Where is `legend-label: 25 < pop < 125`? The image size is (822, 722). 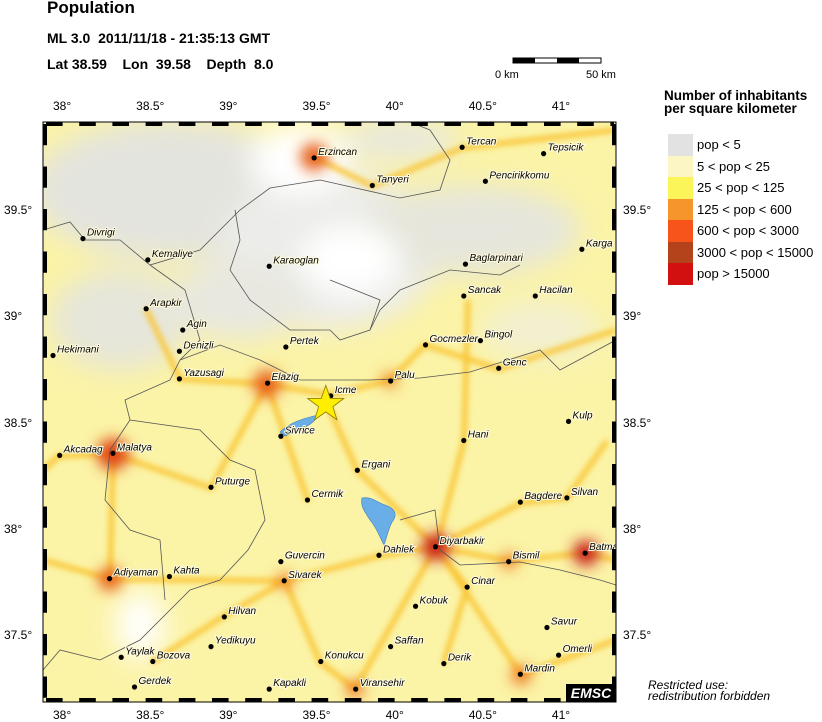 legend-label: 25 < pop < 125 is located at coordinates (741, 187).